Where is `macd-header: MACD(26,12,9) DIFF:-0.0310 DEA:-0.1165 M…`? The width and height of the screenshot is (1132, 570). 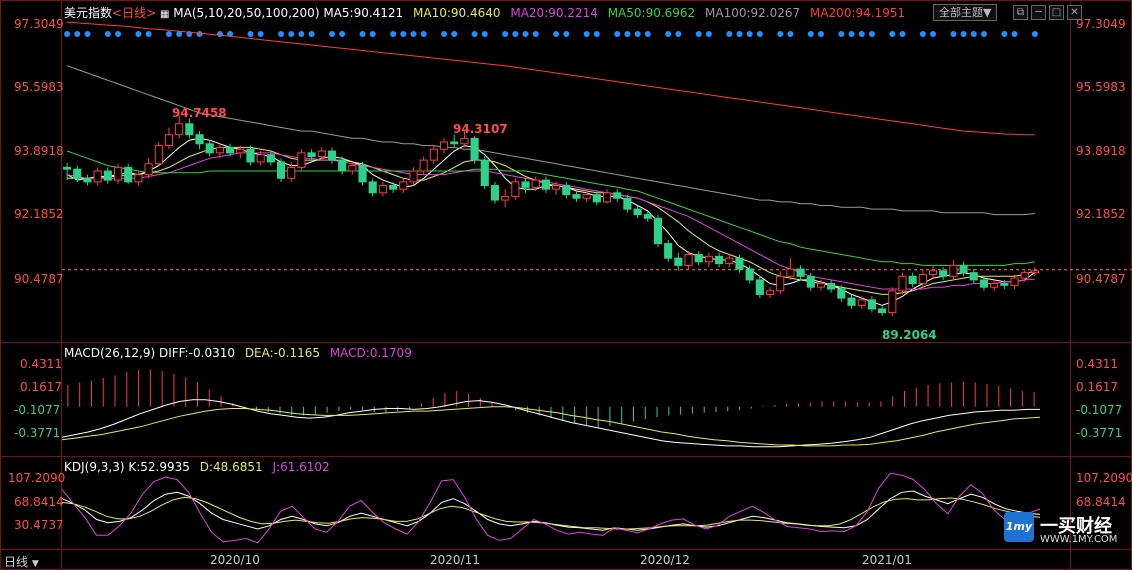 macd-header: MACD(26,12,9) DIFF:-0.0310 DEA:-0.1165 M… is located at coordinates (238, 353).